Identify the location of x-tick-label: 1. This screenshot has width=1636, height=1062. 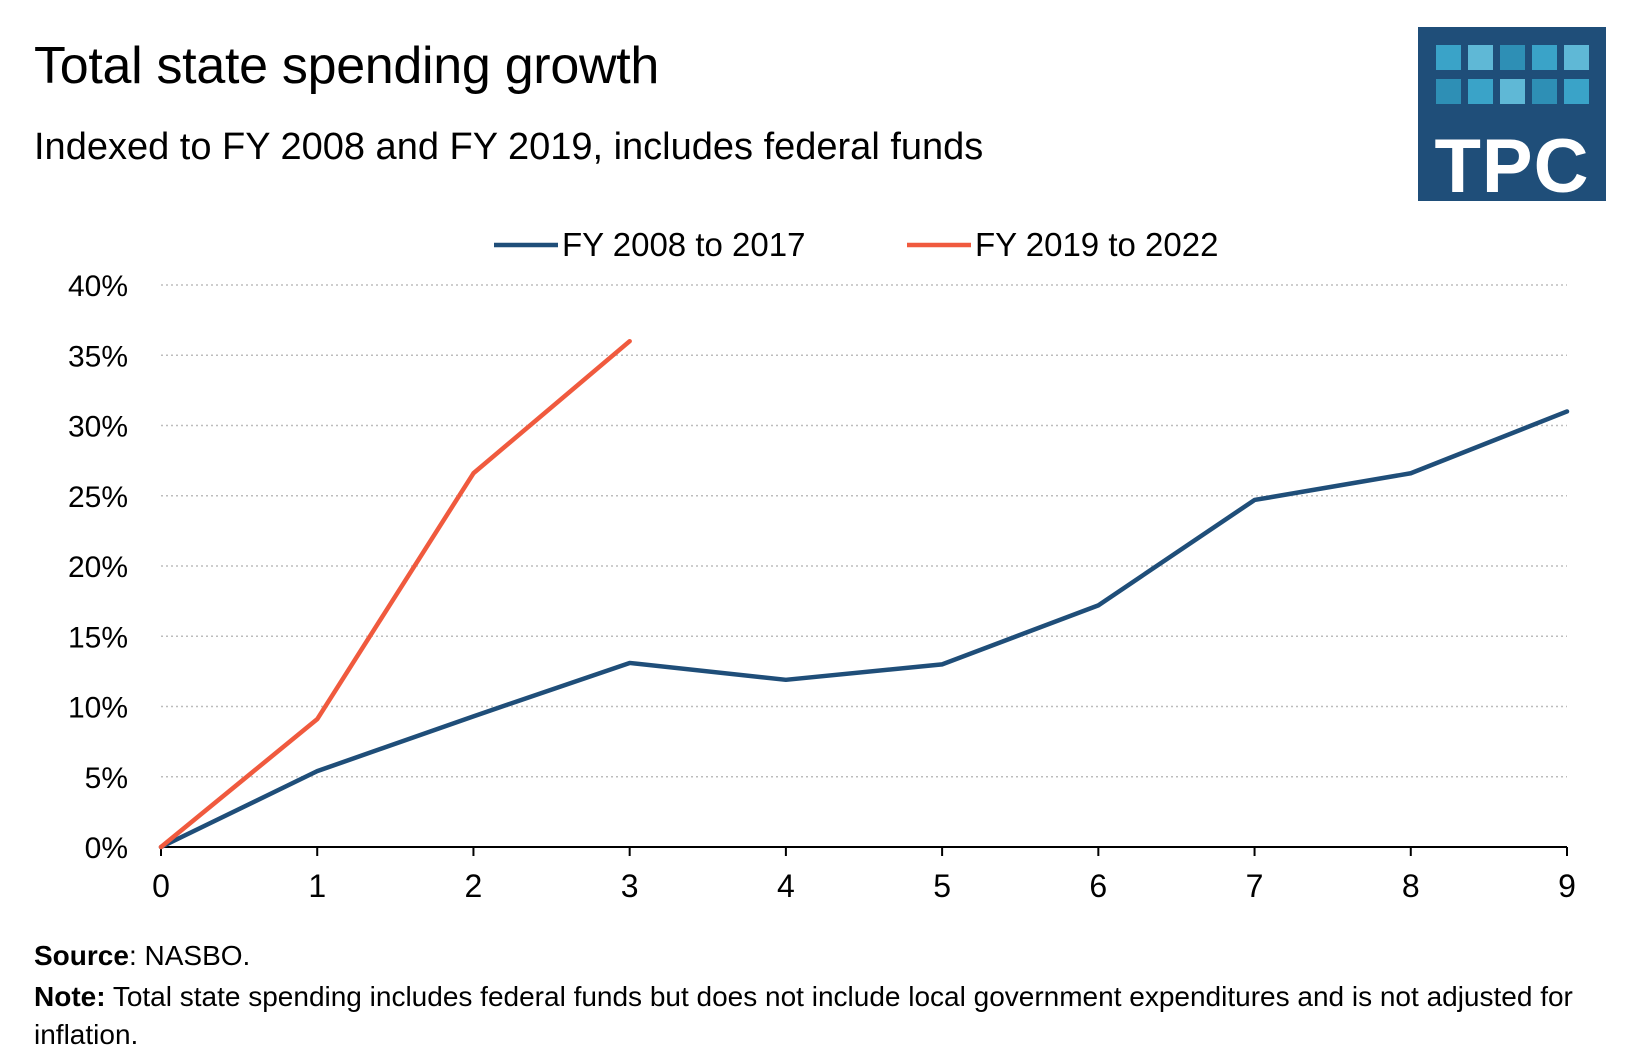
(317, 886).